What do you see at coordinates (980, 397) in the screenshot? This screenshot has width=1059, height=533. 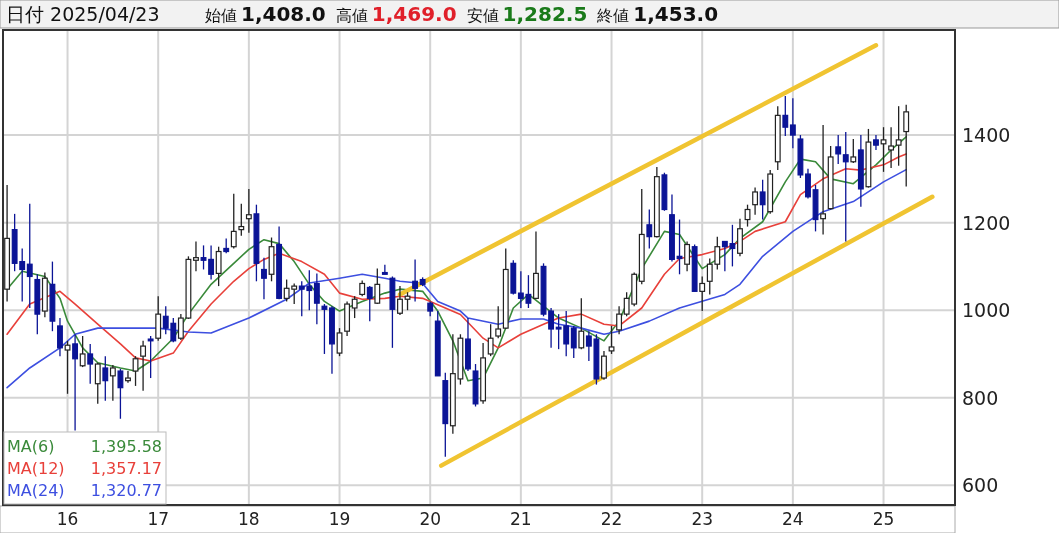 I see `y-tick-label: 800` at bounding box center [980, 397].